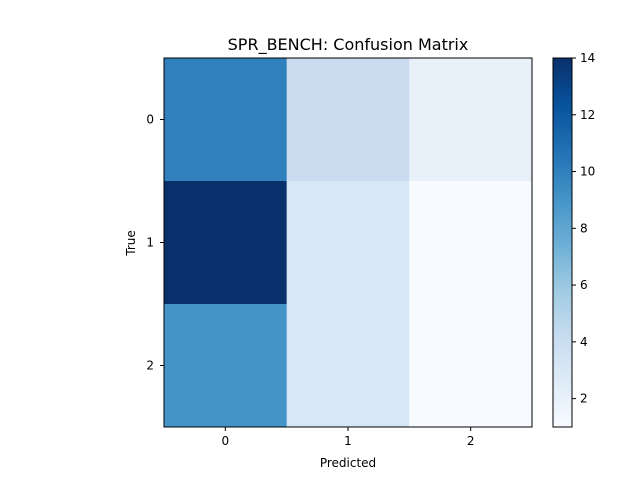  What do you see at coordinates (150, 243) in the screenshot?
I see `y-tick-label-1: 1` at bounding box center [150, 243].